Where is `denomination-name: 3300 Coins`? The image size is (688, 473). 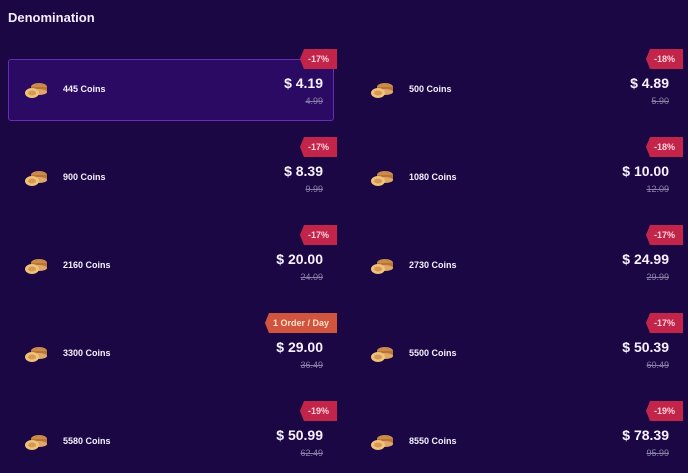
denomination-name: 3300 Coins is located at coordinates (87, 353).